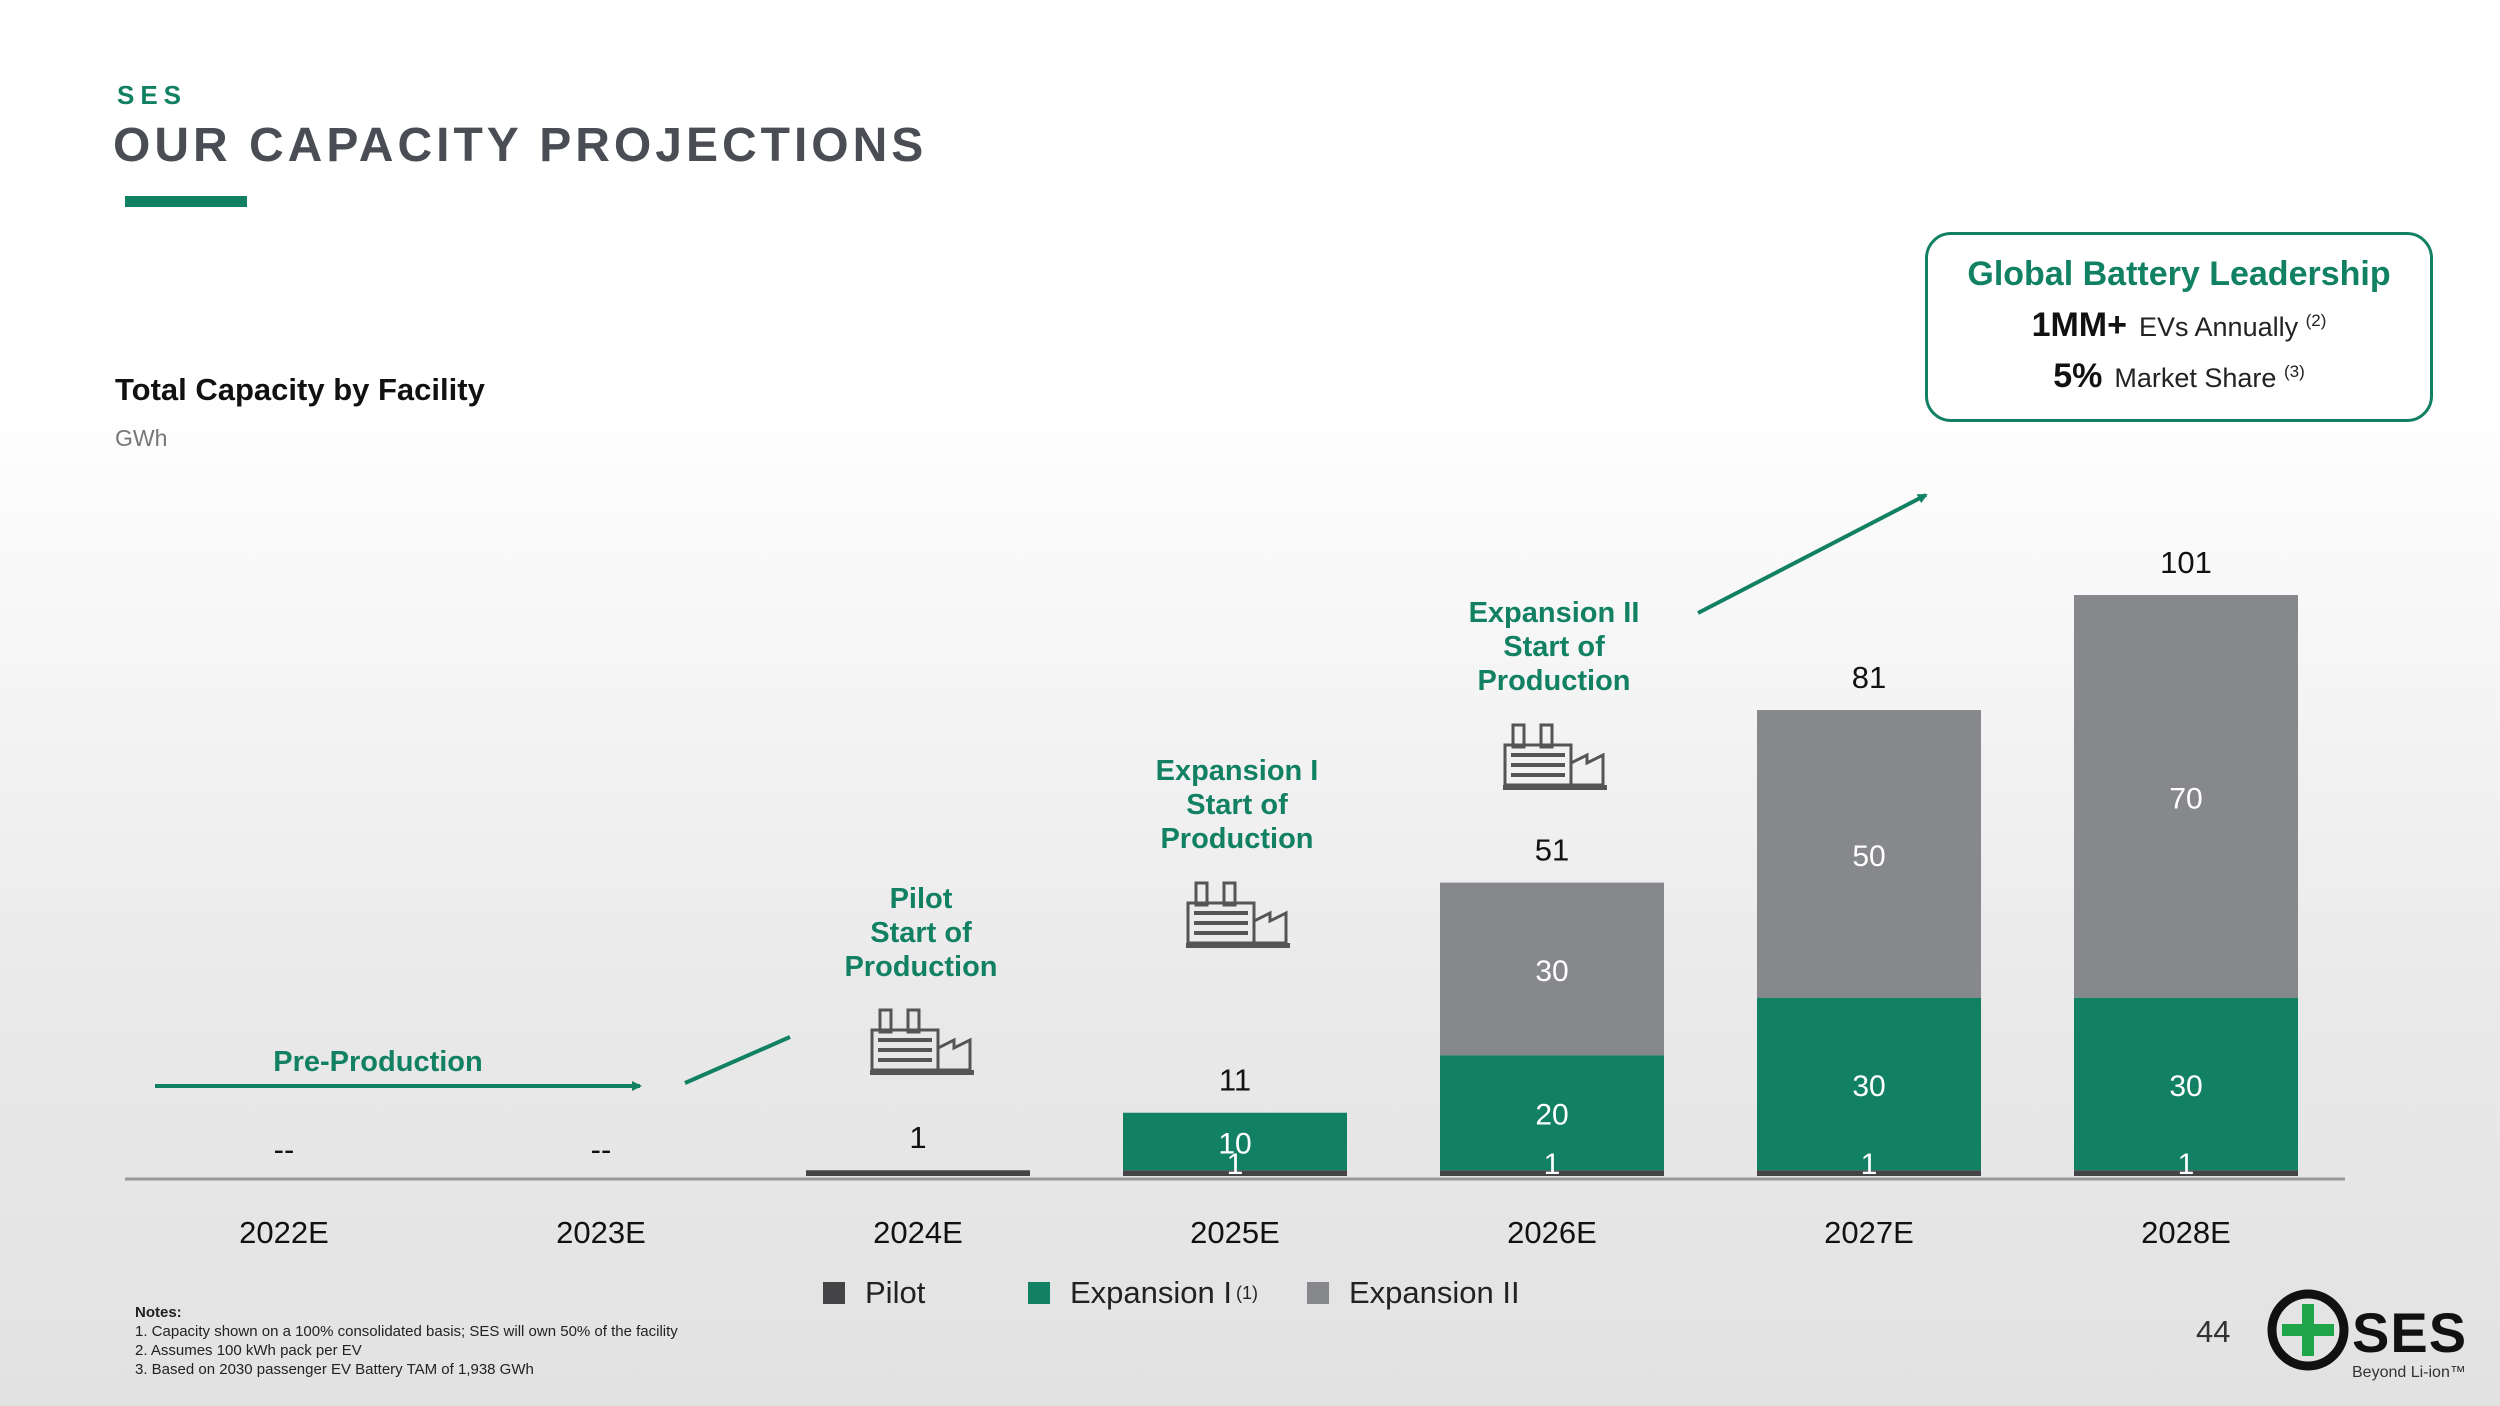  What do you see at coordinates (1247, 1292) in the screenshot?
I see `legend-footnote: (1)` at bounding box center [1247, 1292].